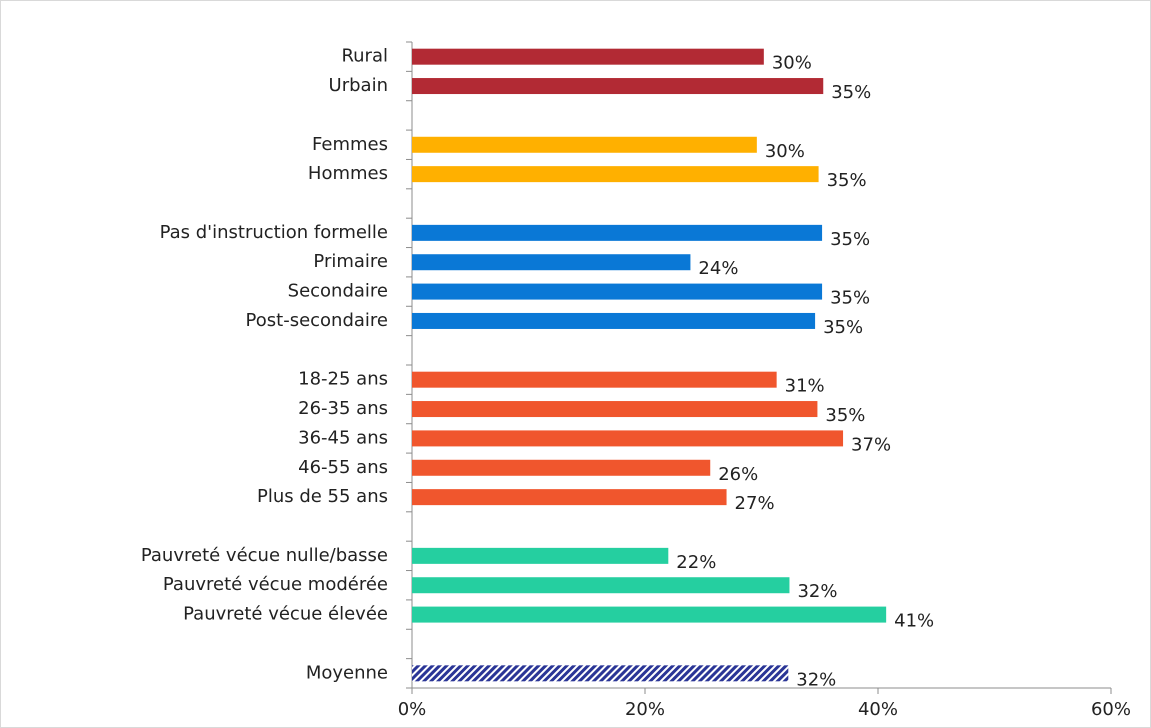 The width and height of the screenshot is (1151, 728). What do you see at coordinates (338, 291) in the screenshot?
I see `y-tick-label: Secondaire` at bounding box center [338, 291].